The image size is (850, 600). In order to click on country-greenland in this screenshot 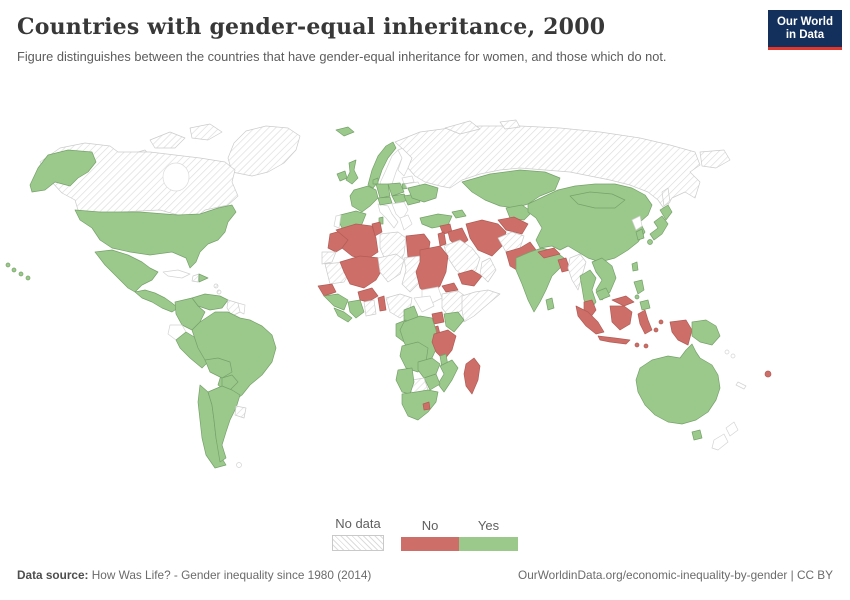, I will do `click(264, 151)`.